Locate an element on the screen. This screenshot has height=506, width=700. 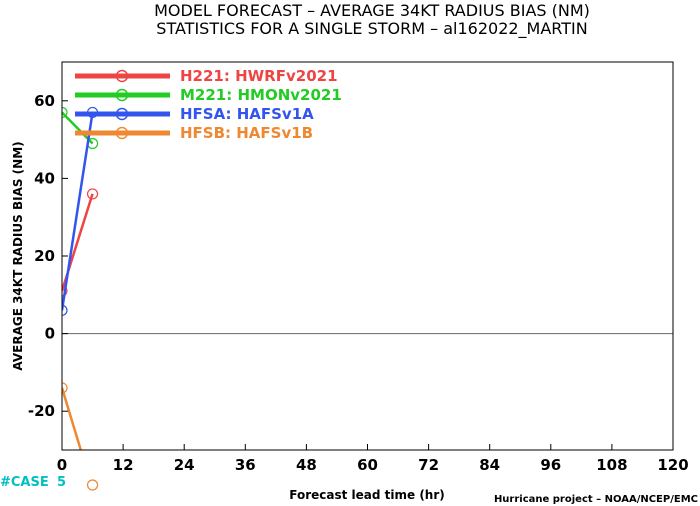
y-tick-label: 0 is located at coordinates (50, 334).